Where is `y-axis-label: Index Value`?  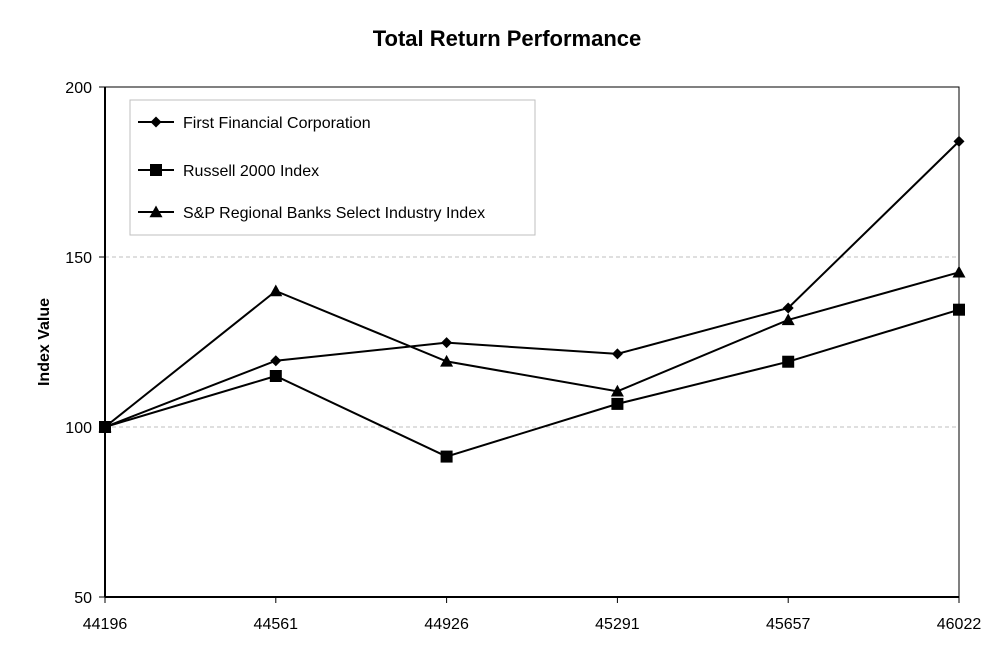 y-axis-label: Index Value is located at coordinates (44, 342).